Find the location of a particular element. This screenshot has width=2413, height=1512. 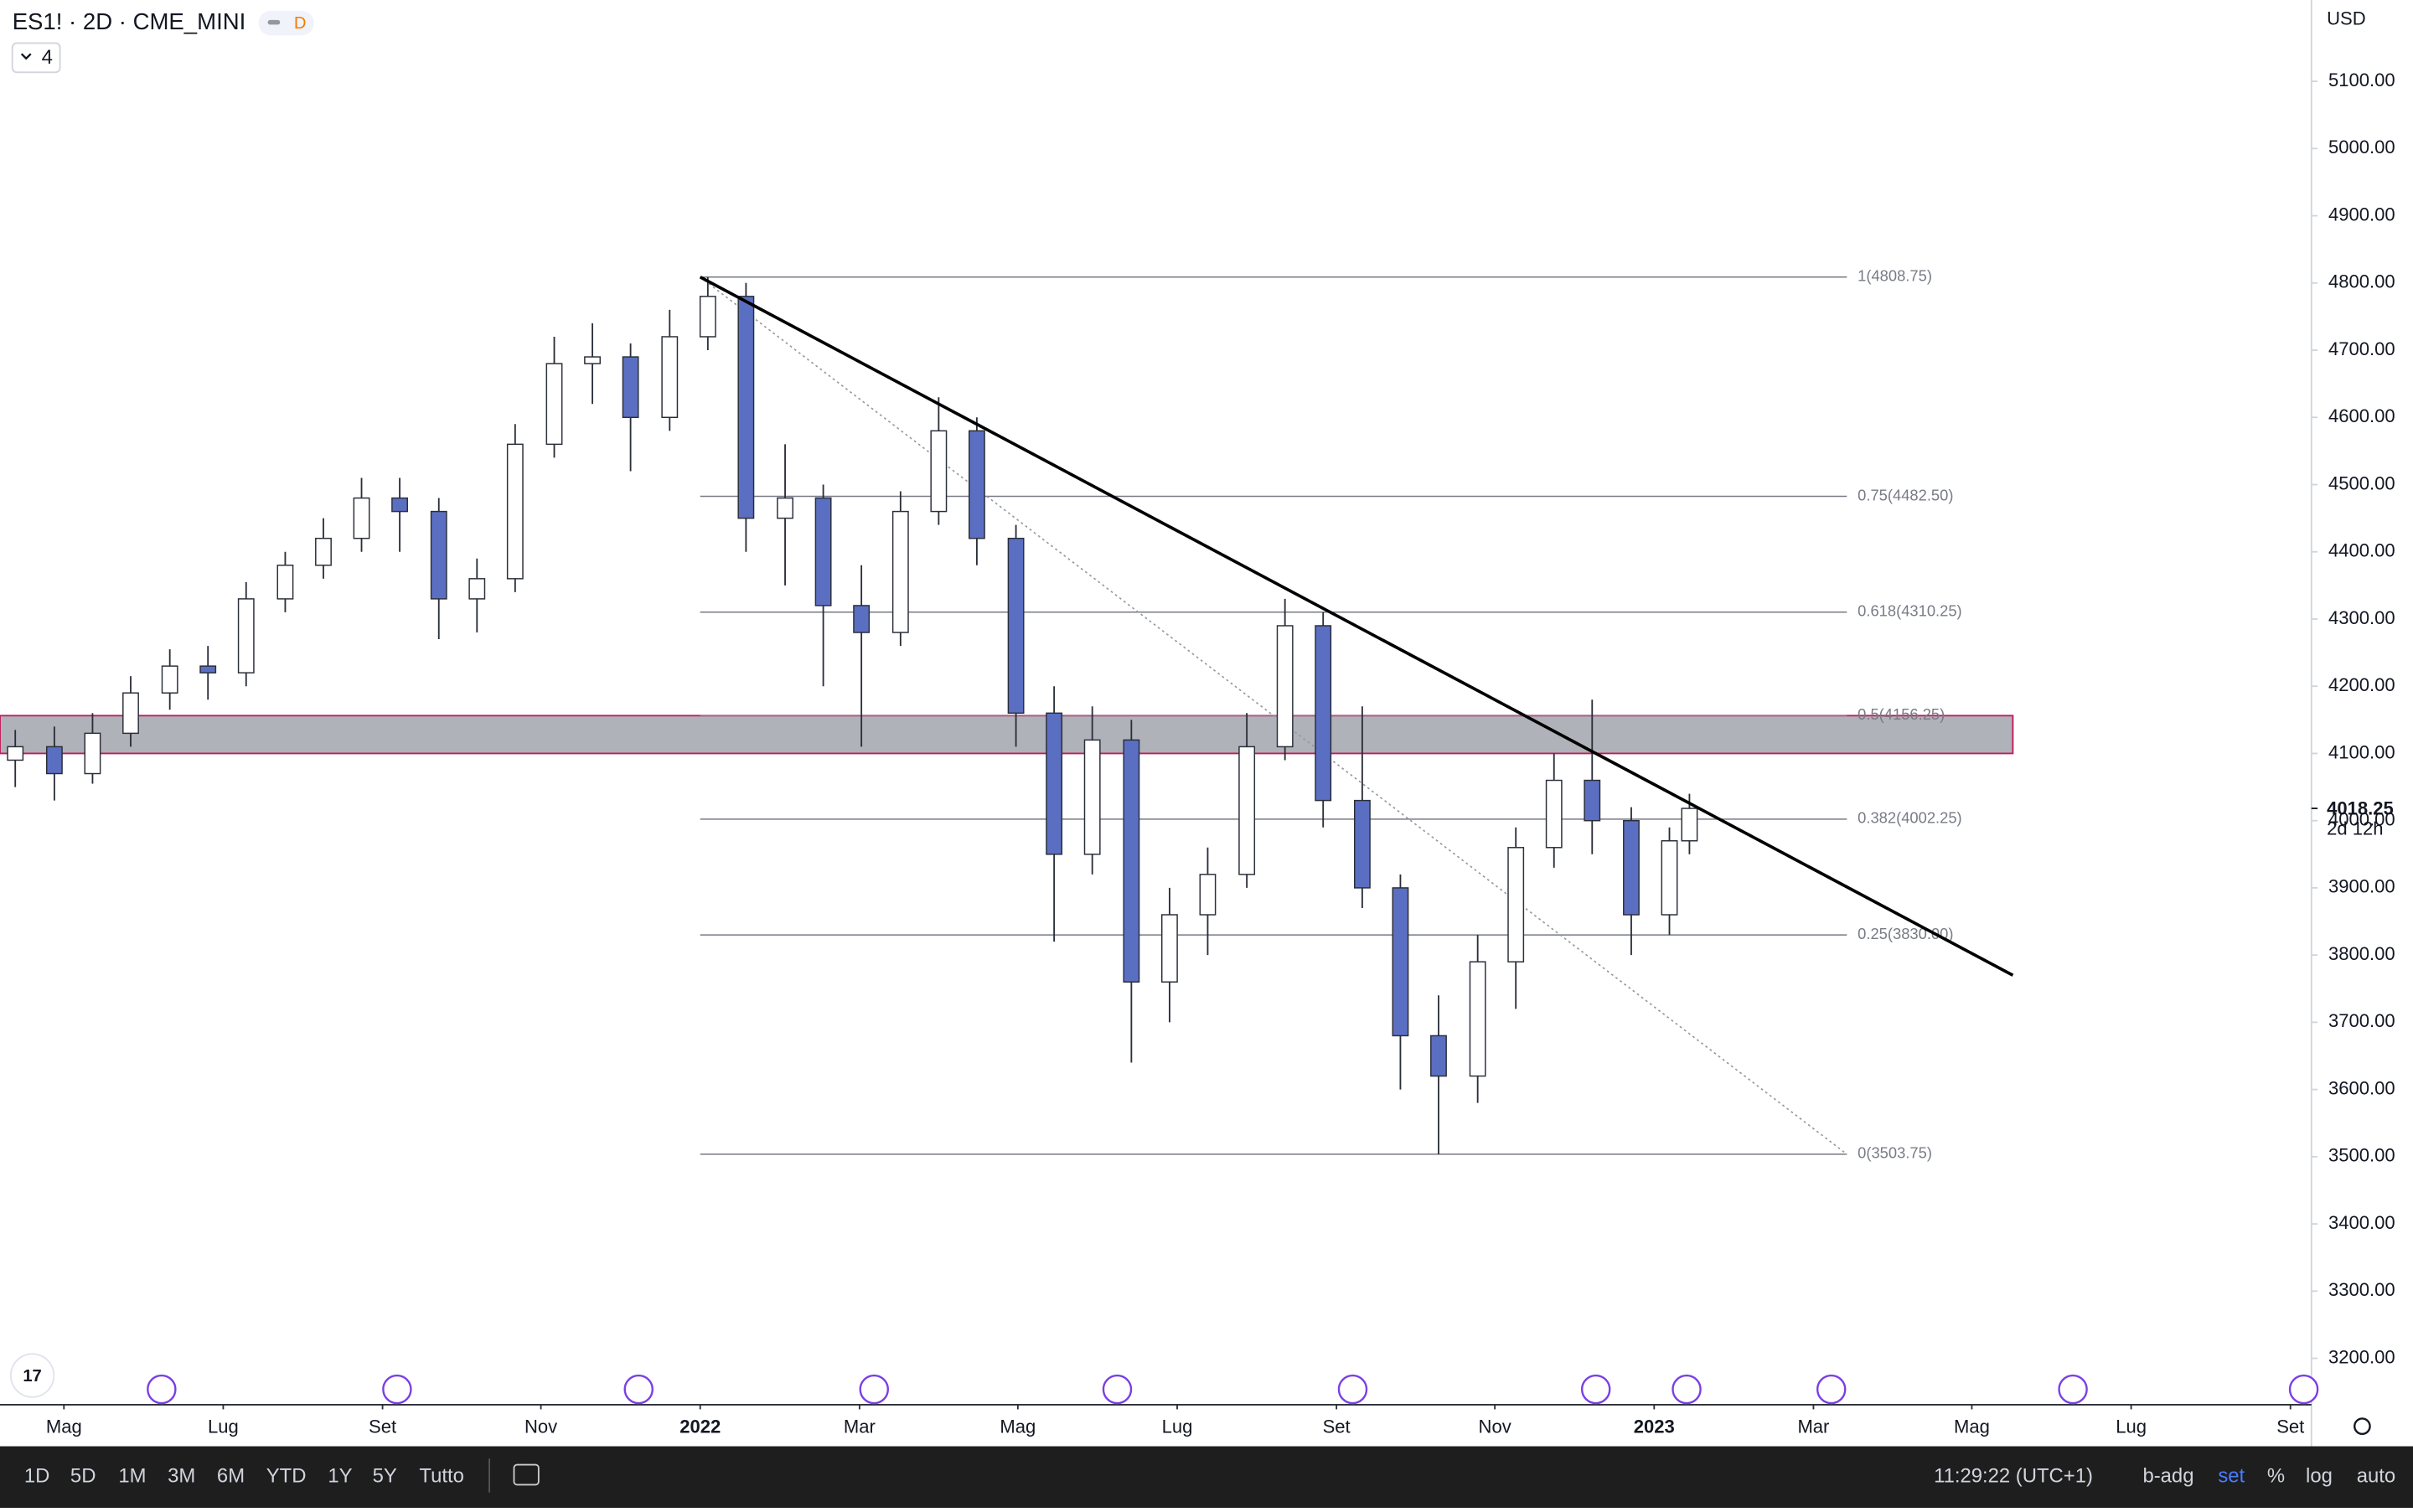

toolbar is located at coordinates (1206, 1477).